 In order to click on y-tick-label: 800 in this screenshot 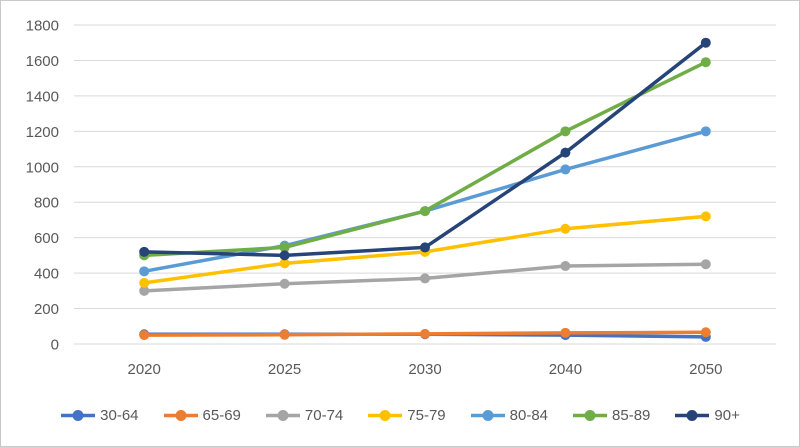, I will do `click(46, 203)`.